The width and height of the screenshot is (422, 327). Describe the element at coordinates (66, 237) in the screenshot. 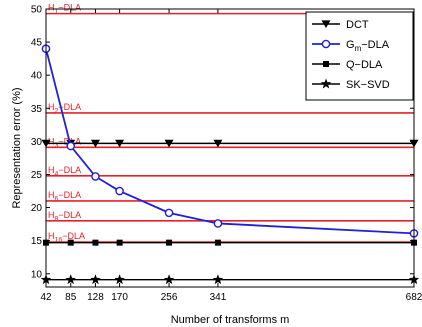

I see `reference-line-label: H16−DLA` at that location.